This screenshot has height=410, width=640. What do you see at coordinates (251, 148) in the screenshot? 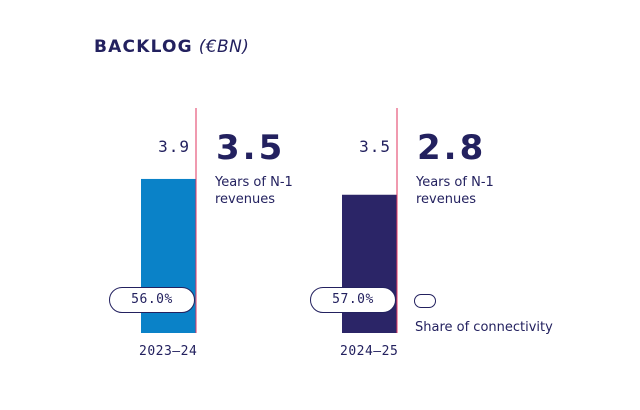
I see `years-of-revenue-value-0: 3.5` at bounding box center [251, 148].